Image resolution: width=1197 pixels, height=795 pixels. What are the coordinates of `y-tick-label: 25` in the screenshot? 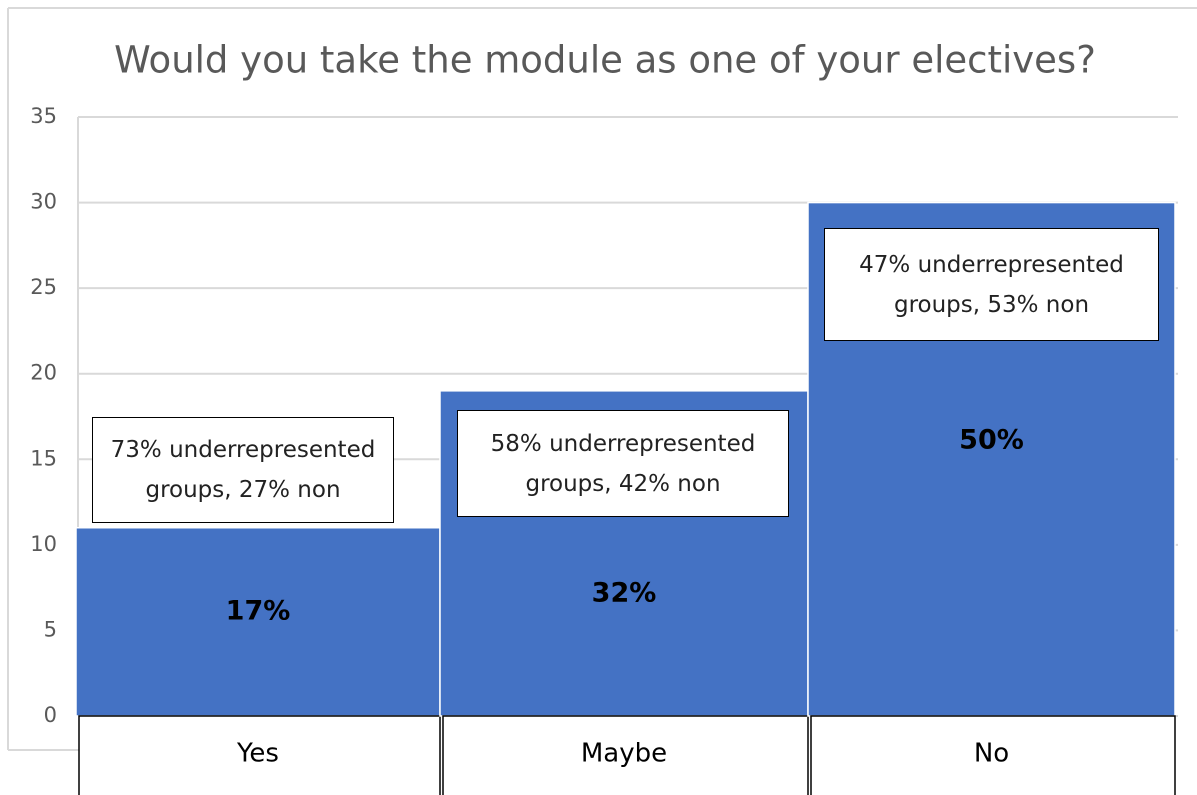 It's located at (43, 287).